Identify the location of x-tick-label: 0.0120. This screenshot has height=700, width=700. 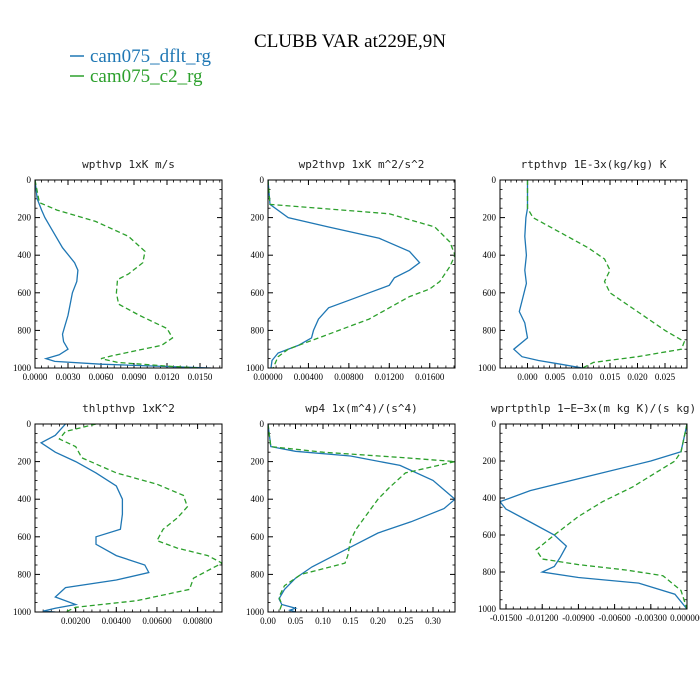
(167, 377).